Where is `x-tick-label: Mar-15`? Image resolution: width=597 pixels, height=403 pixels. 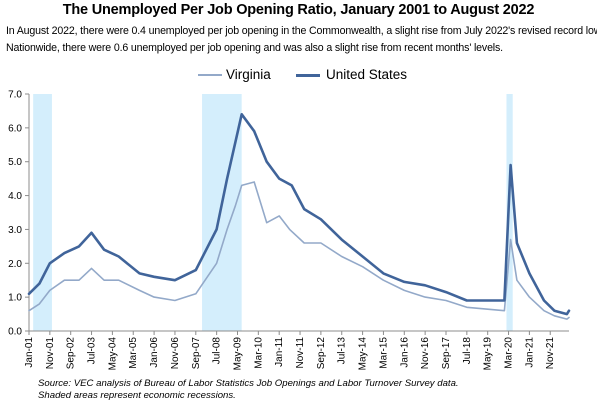
x-tick-label: Mar-15 is located at coordinates (383, 353).